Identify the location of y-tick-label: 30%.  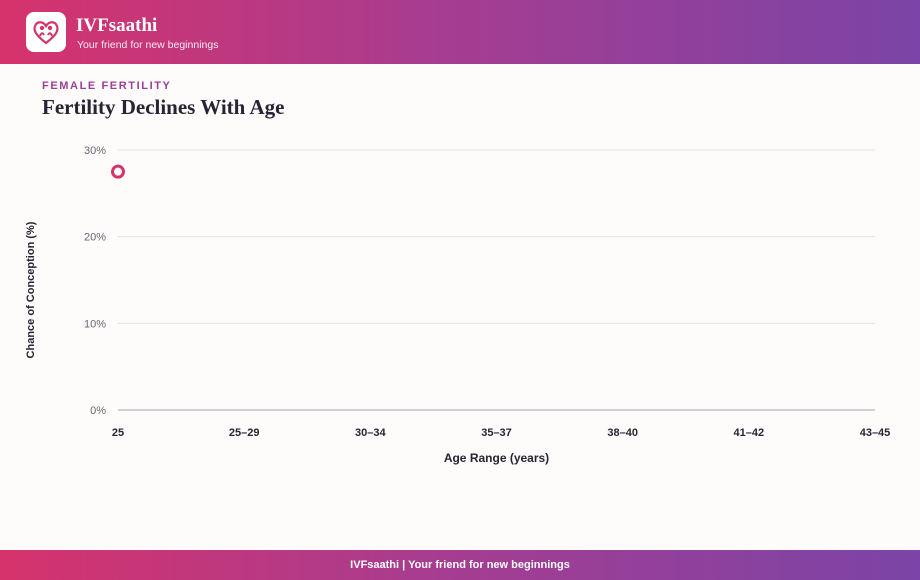
(95, 151).